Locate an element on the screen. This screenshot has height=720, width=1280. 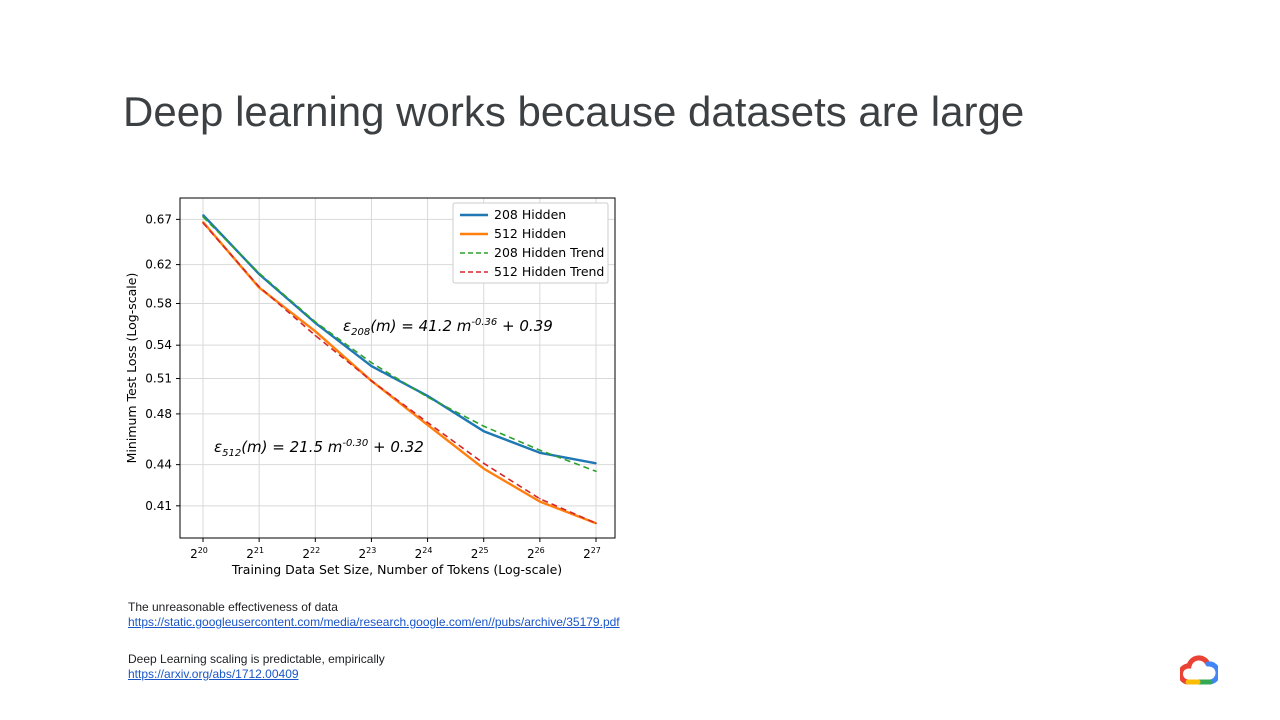
x-tick-label: 221 is located at coordinates (255, 553).